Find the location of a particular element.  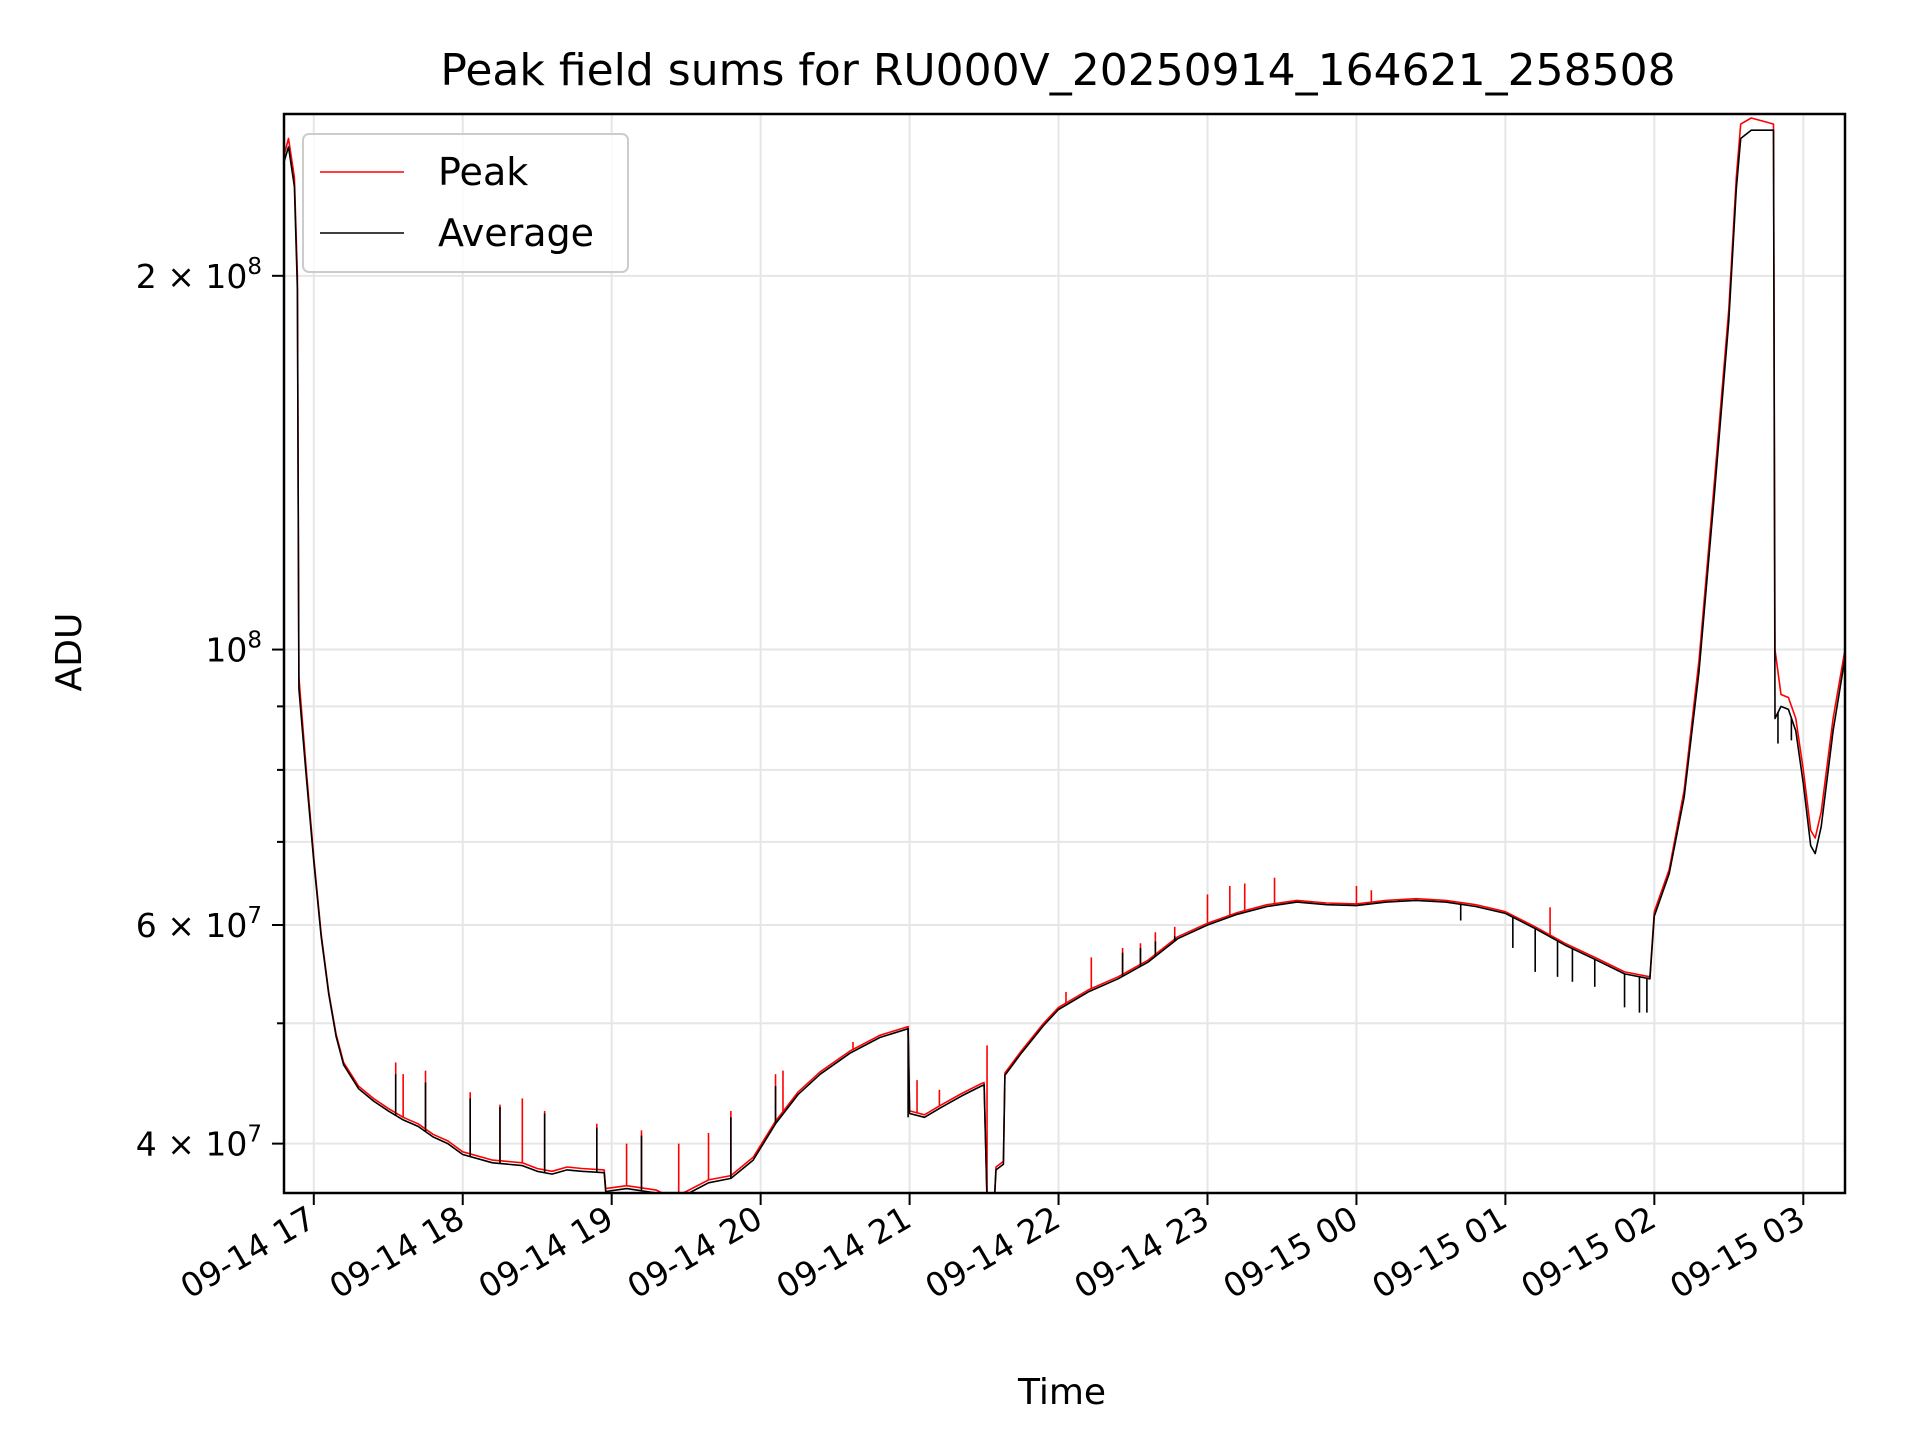

legend-label-peak: Peak is located at coordinates (483, 172).